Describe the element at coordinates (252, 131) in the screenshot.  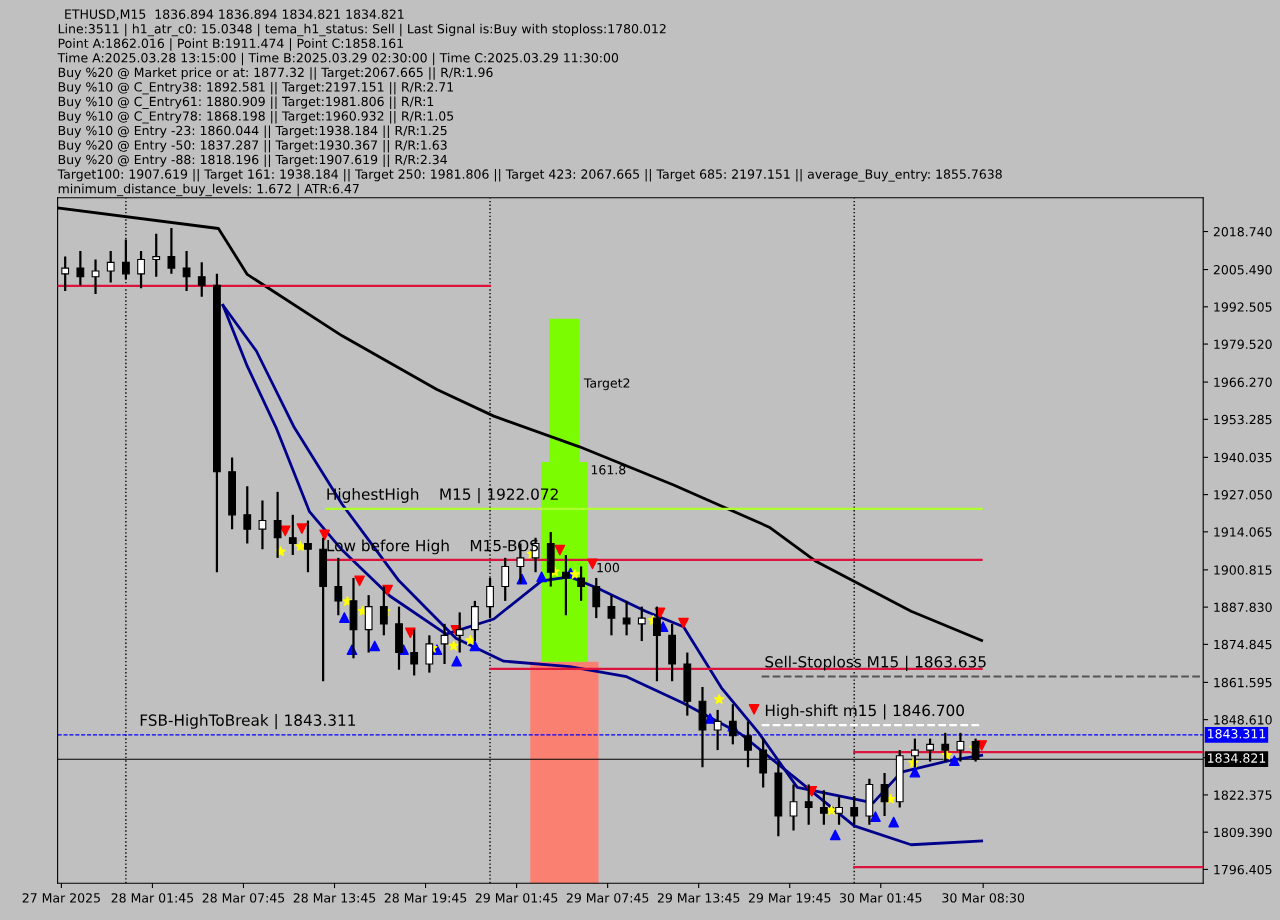
I see `text: Buy %10 @ Entry -23: 1860.044 || Target:1938.184 || R/R:1.25` at that location.